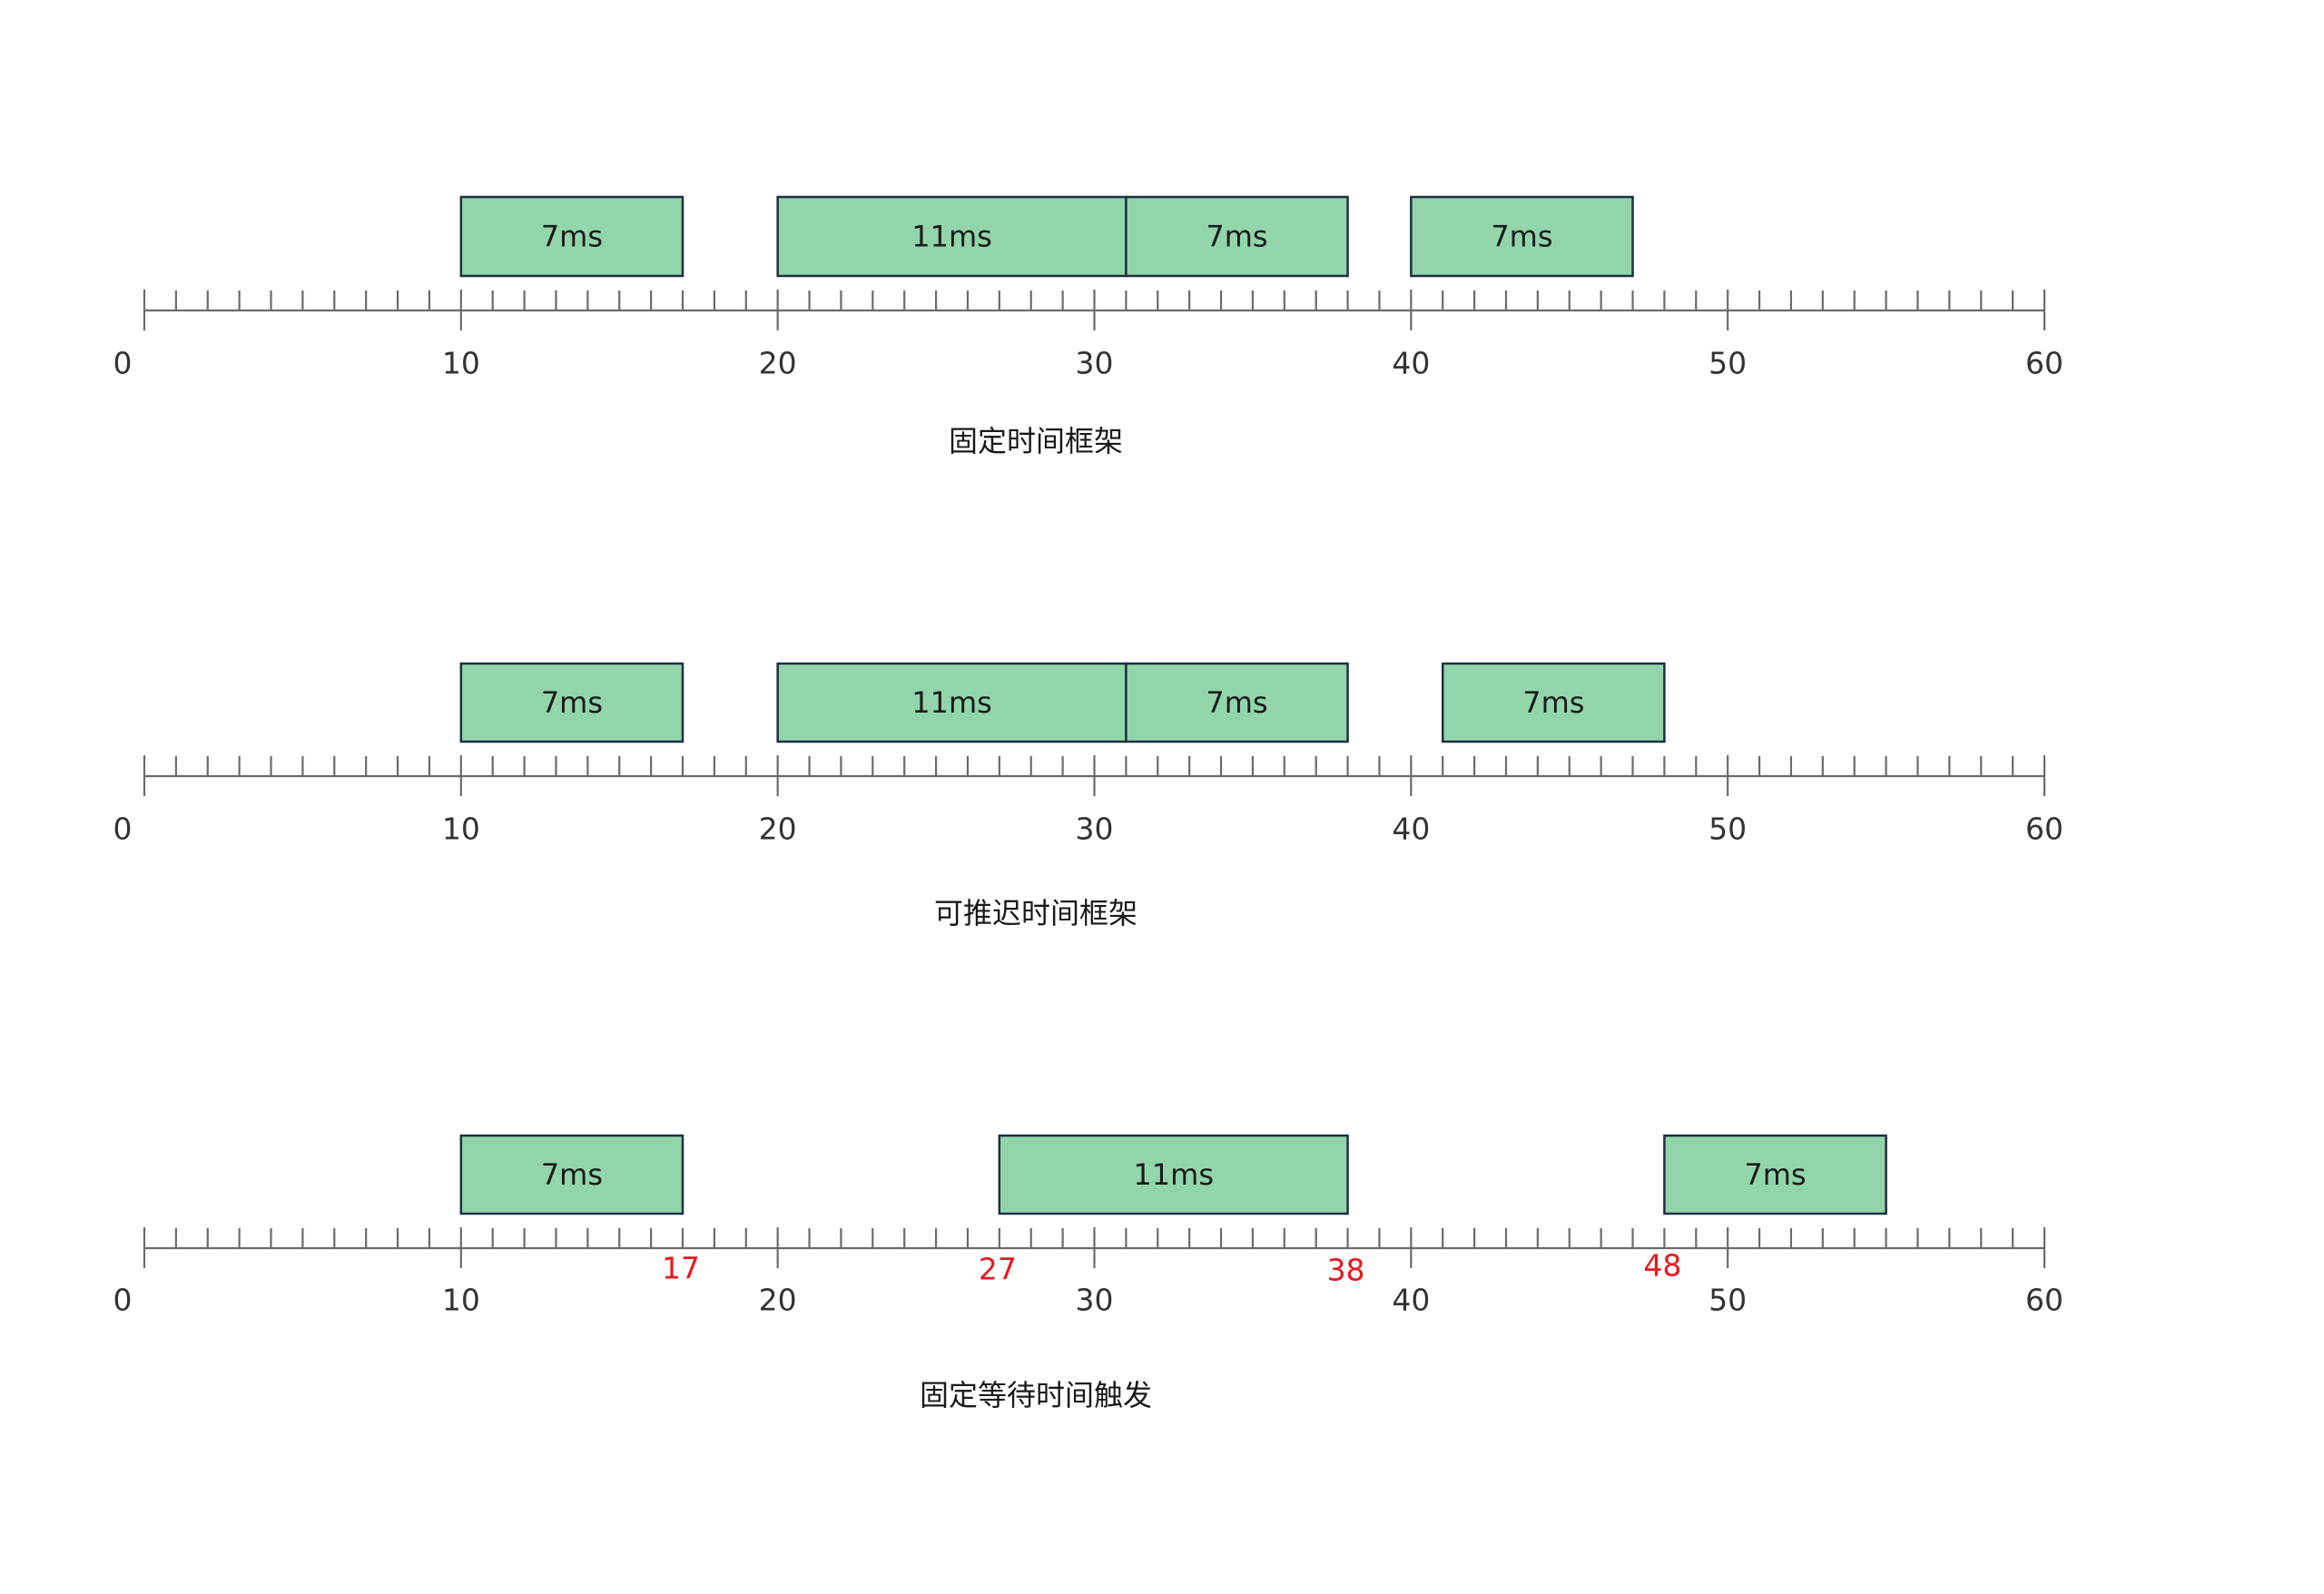  I want to click on trigger-time-label: 27, so click(998, 1270).